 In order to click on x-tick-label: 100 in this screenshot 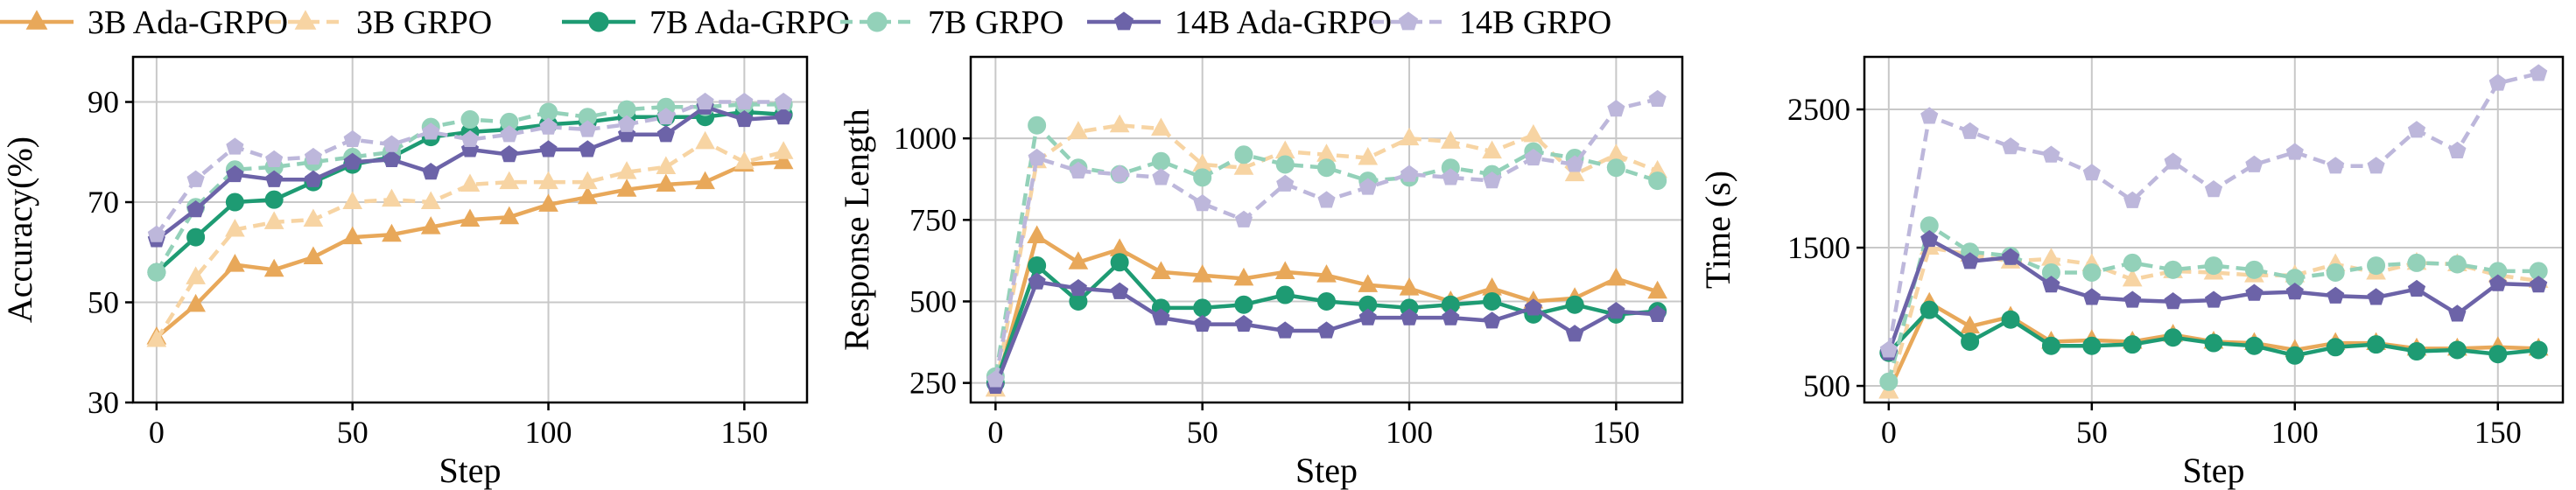, I will do `click(1409, 432)`.